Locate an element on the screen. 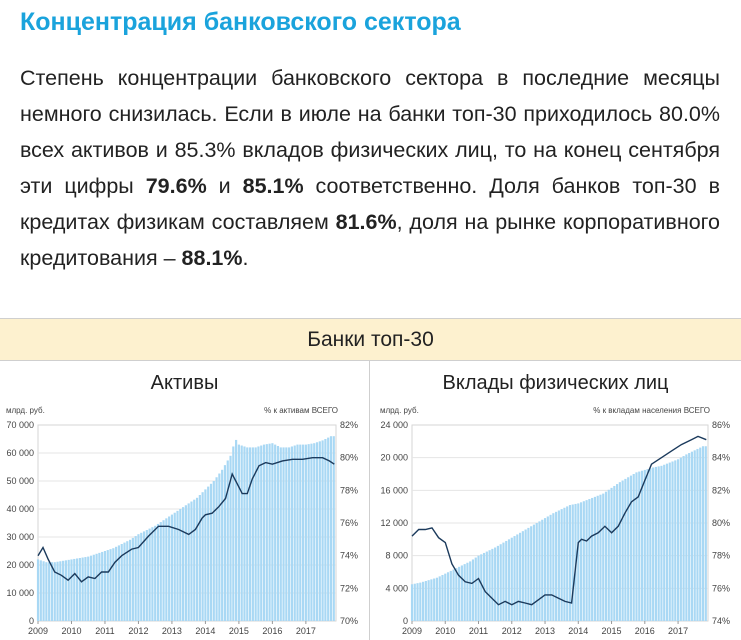  left-tick-label: 20 000 is located at coordinates (20, 565).